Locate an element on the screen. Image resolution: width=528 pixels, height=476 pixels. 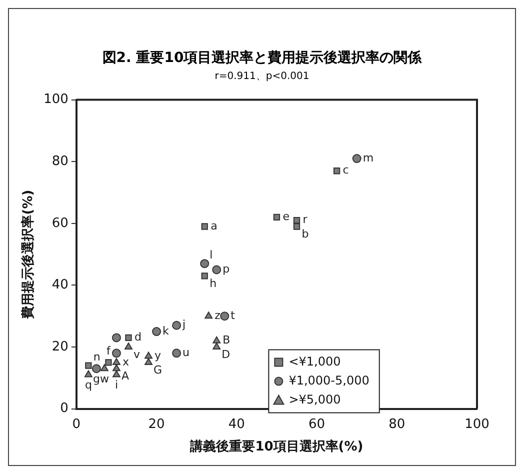
annotation: c is located at coordinates (345, 170).